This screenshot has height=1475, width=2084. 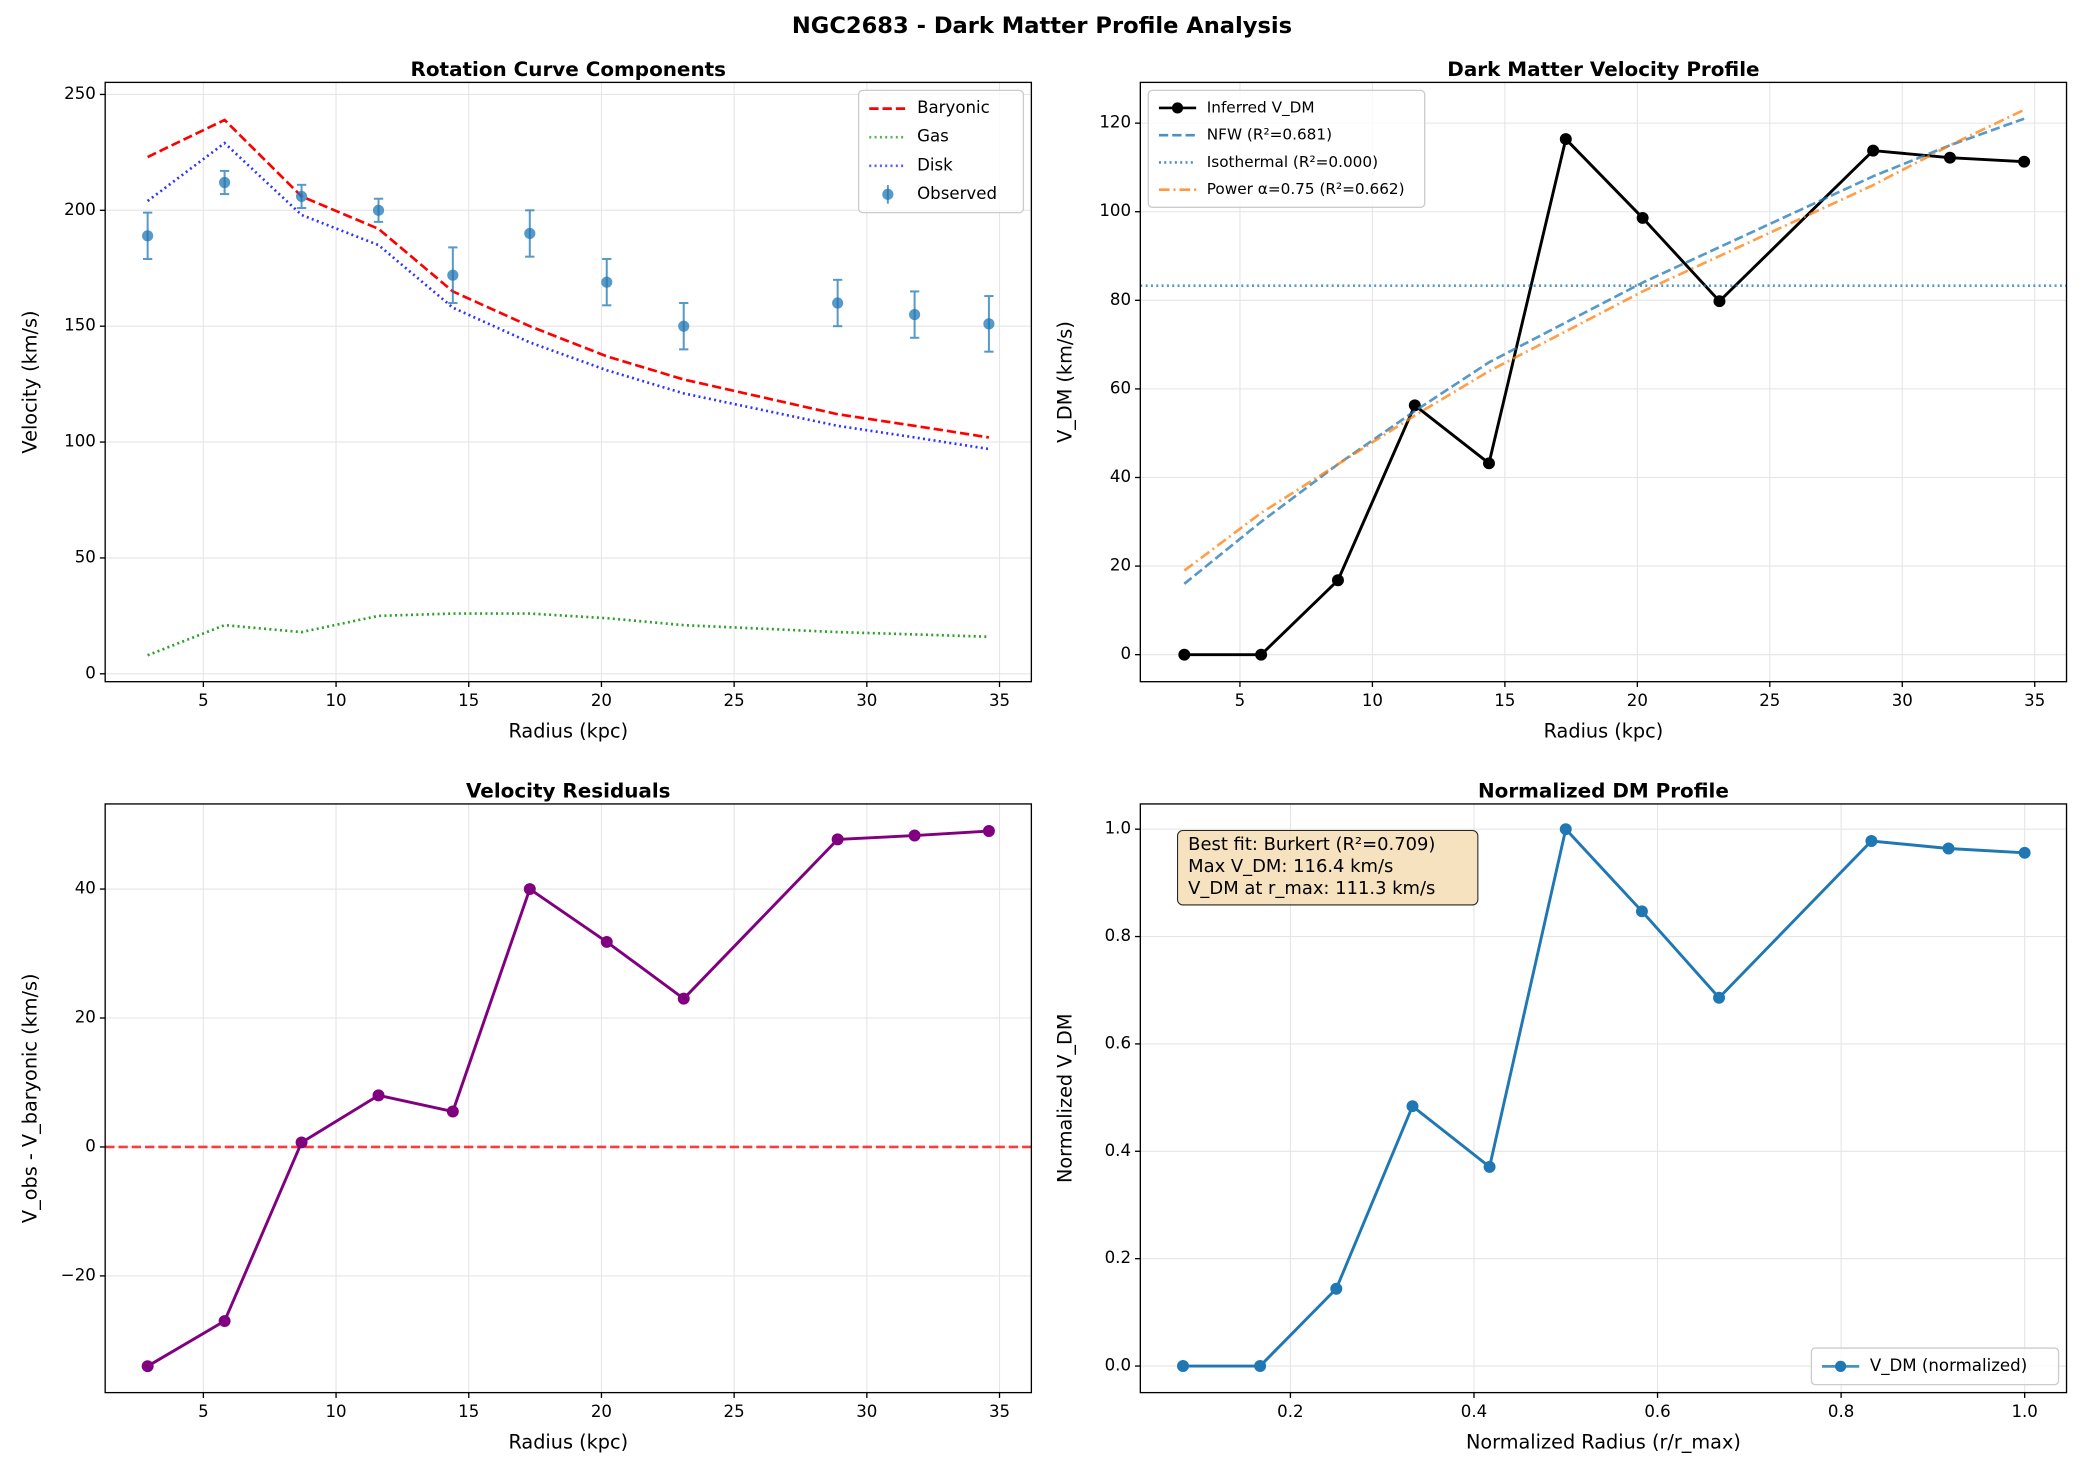 What do you see at coordinates (1120, 387) in the screenshot?
I see `y-tick-label: 60` at bounding box center [1120, 387].